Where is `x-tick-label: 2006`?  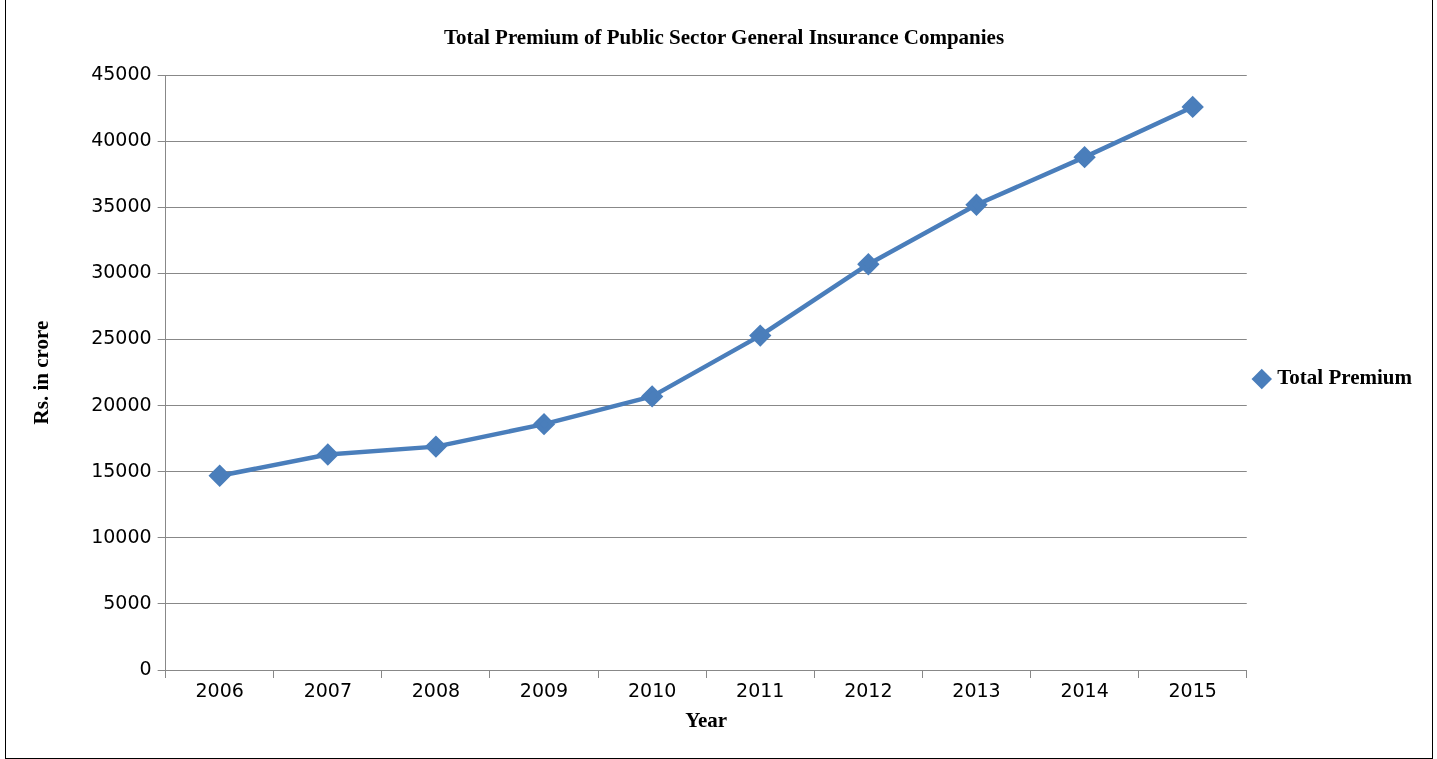 x-tick-label: 2006 is located at coordinates (219, 690).